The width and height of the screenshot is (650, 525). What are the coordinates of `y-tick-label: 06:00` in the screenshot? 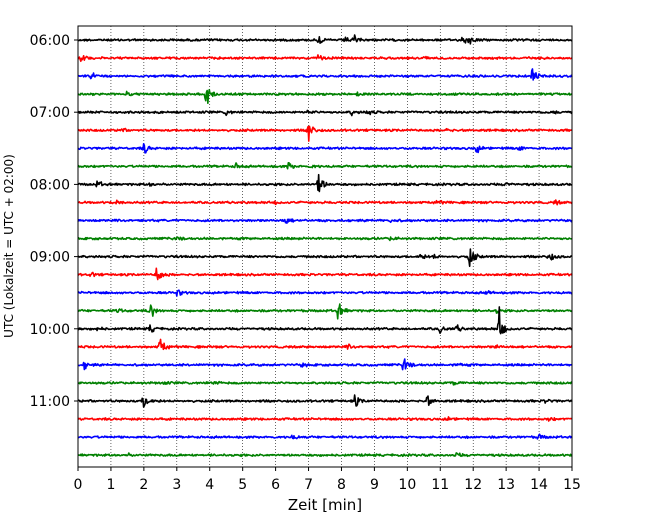 It's located at (50, 41).